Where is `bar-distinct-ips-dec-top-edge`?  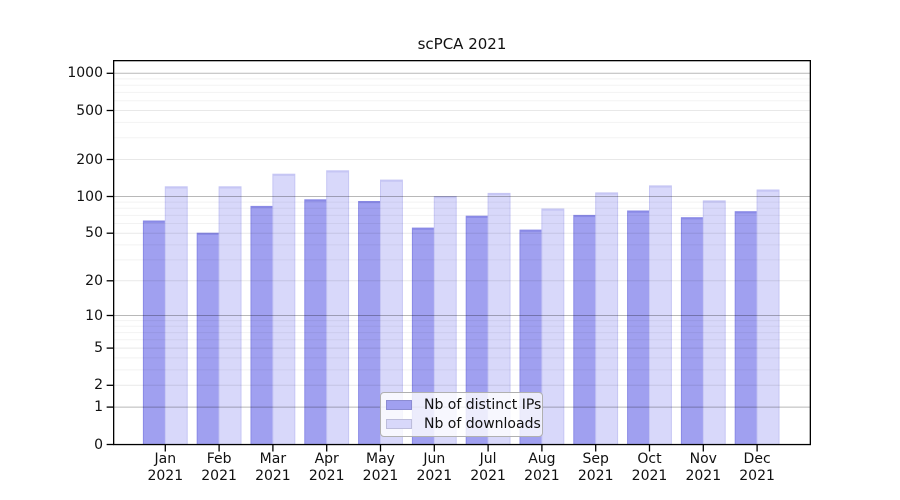 bar-distinct-ips-dec-top-edge is located at coordinates (746, 212).